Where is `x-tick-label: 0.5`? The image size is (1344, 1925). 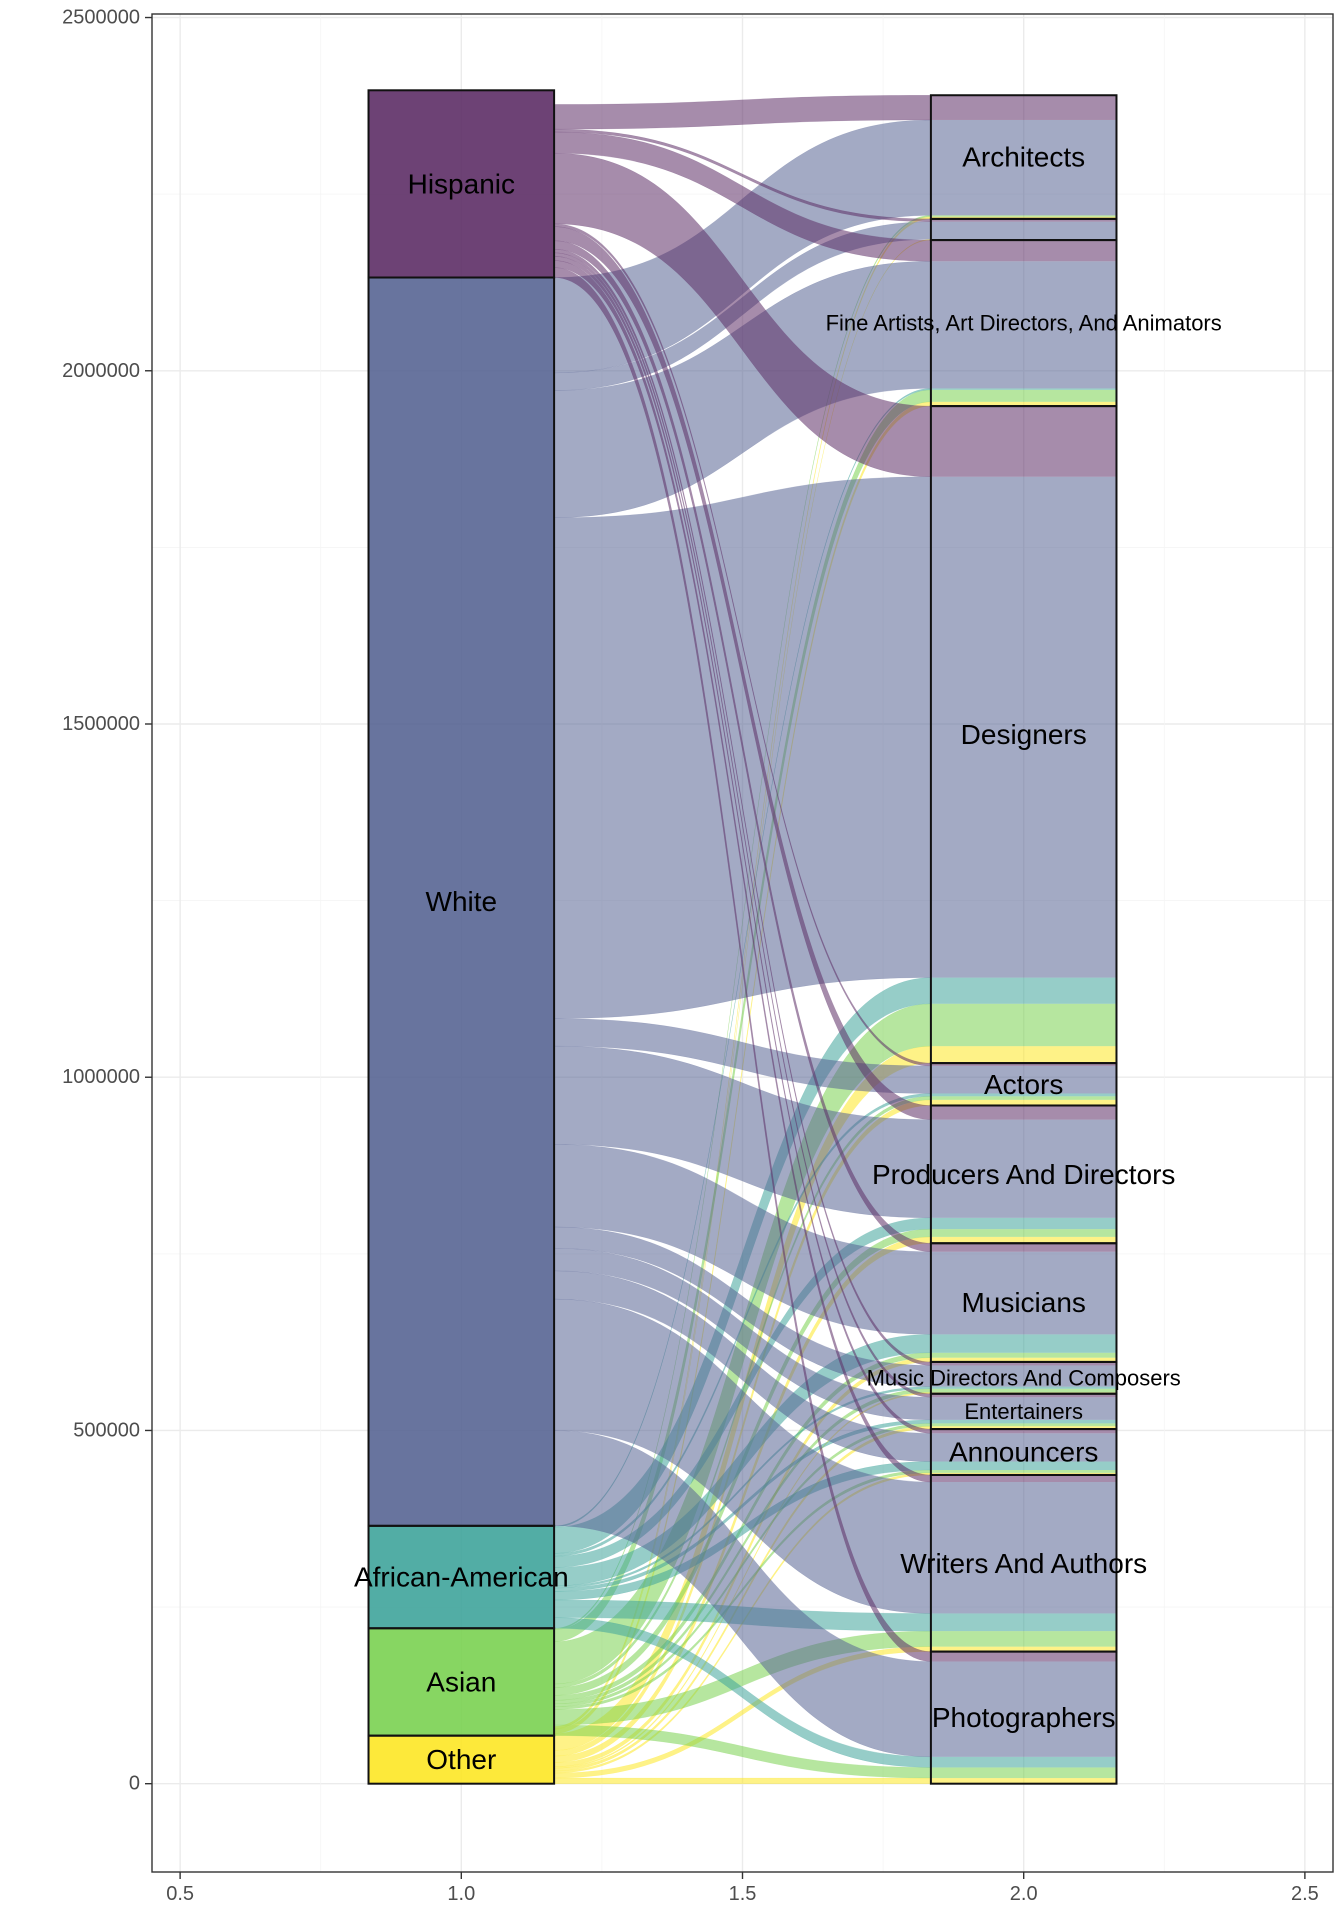
x-tick-label: 0.5 is located at coordinates (180, 1894).